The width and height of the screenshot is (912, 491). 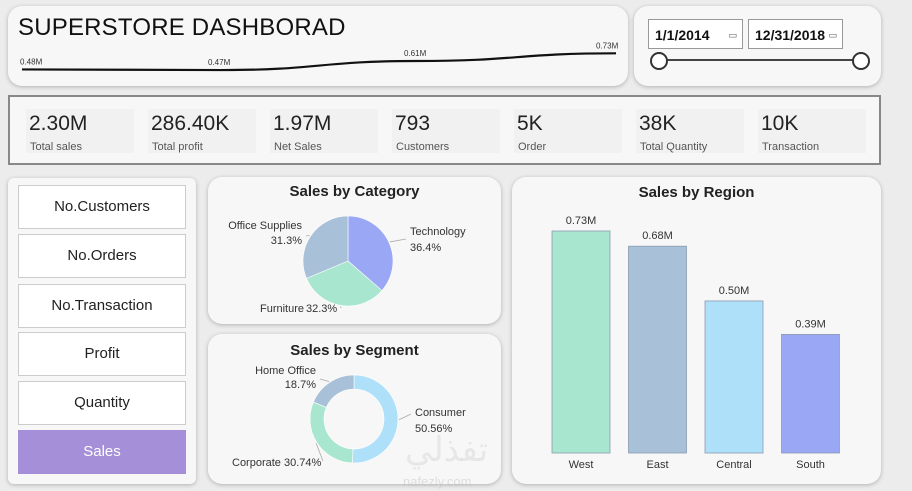 What do you see at coordinates (812, 131) in the screenshot?
I see `kpi-card: 10K Transaction` at bounding box center [812, 131].